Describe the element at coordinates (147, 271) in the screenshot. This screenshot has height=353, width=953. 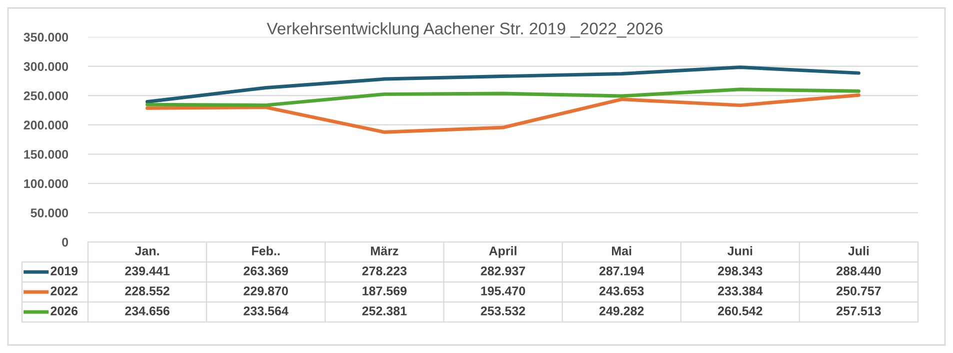
I see `data-label: 239.441` at that location.